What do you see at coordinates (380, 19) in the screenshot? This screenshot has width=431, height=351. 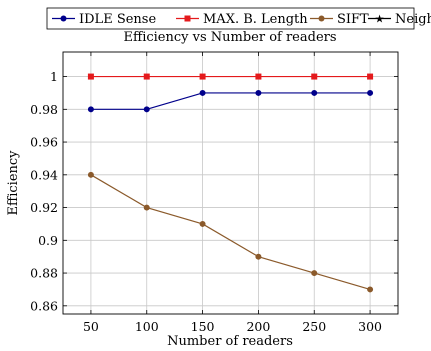 I see `legend-marker-neighbor-based: ★` at bounding box center [380, 19].